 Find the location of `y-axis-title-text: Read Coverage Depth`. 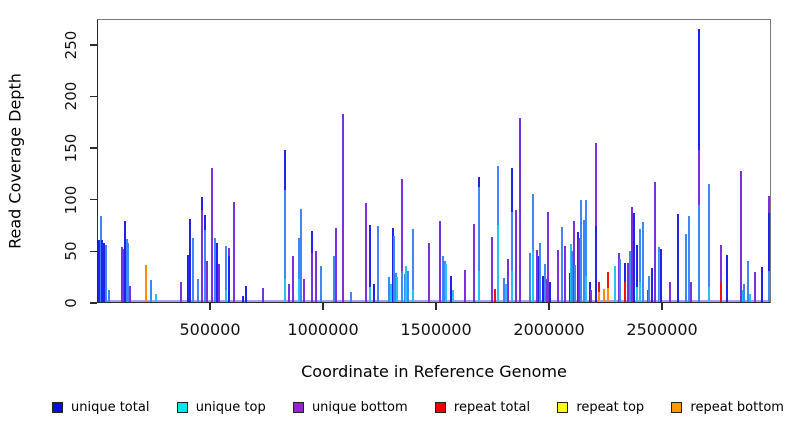

y-axis-title-text: Read Coverage Depth is located at coordinates (15, 161).